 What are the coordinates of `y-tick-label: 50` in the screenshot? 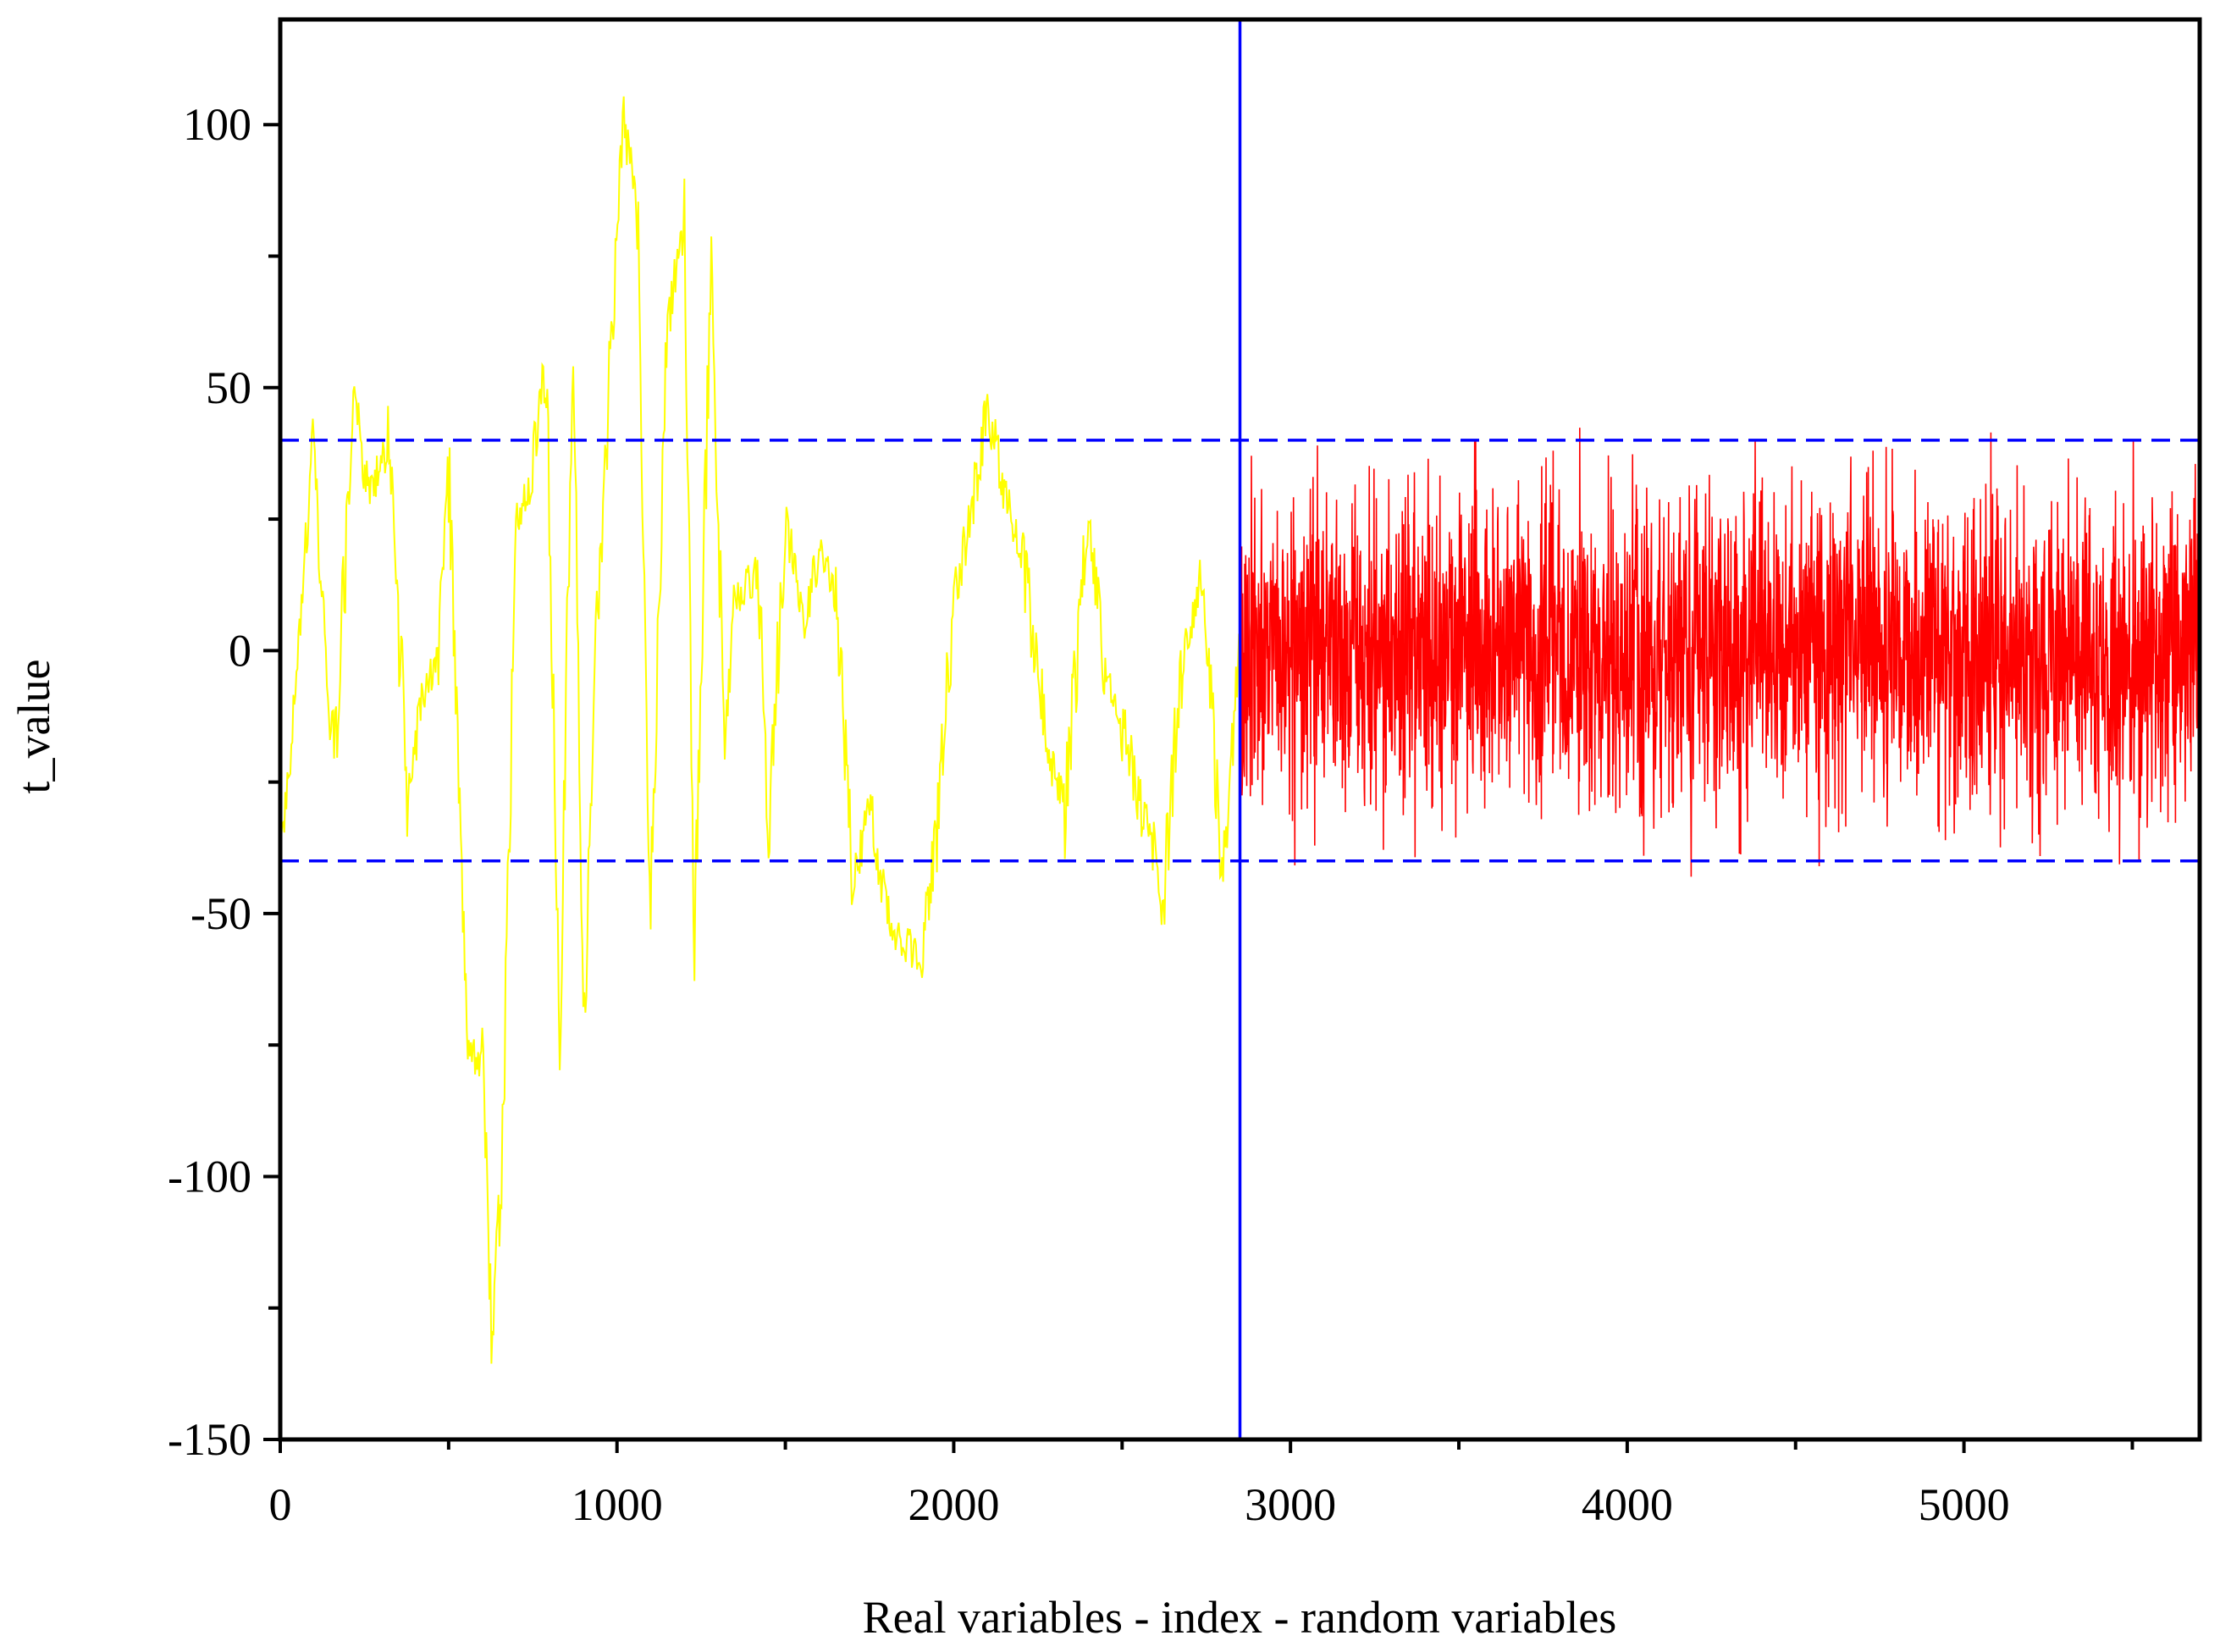 It's located at (228, 387).